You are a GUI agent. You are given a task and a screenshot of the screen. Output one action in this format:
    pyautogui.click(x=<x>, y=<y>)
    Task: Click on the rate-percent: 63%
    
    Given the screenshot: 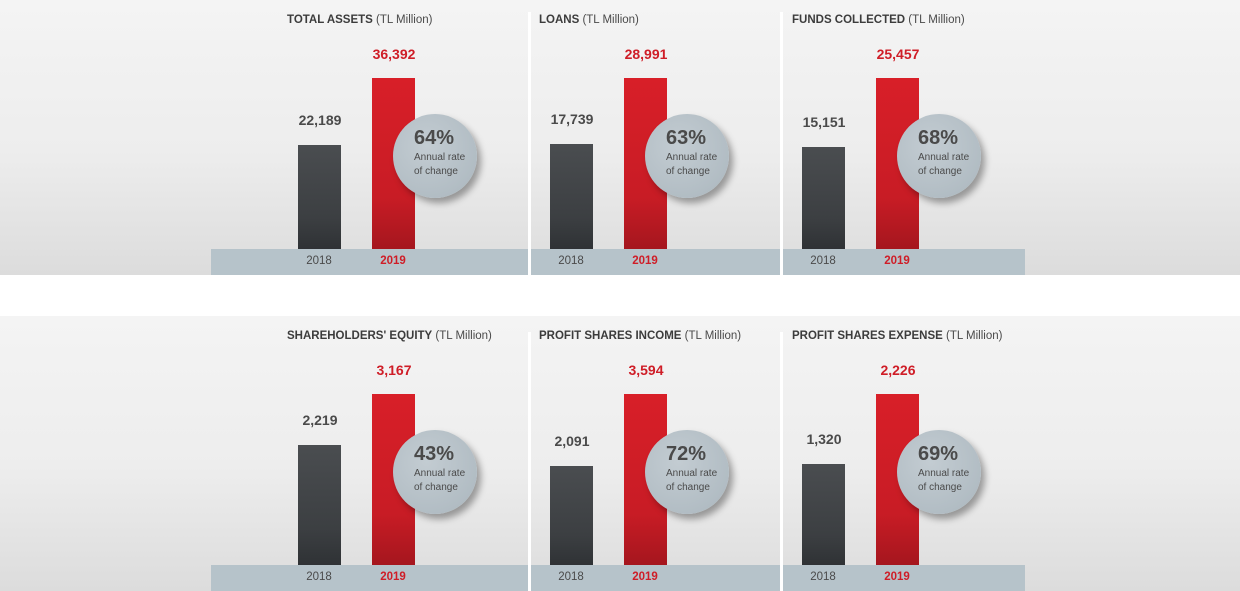 What is the action you would take?
    pyautogui.click(x=686, y=138)
    